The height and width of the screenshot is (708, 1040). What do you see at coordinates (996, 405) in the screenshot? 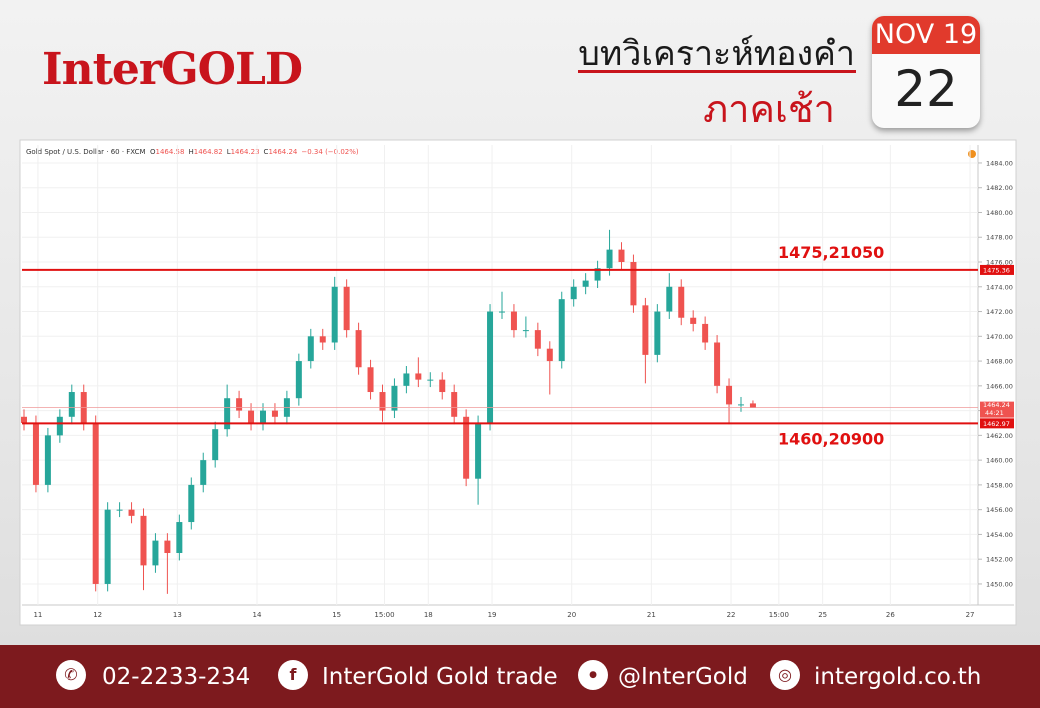
I see `last-price-label: 1464.24` at bounding box center [996, 405].